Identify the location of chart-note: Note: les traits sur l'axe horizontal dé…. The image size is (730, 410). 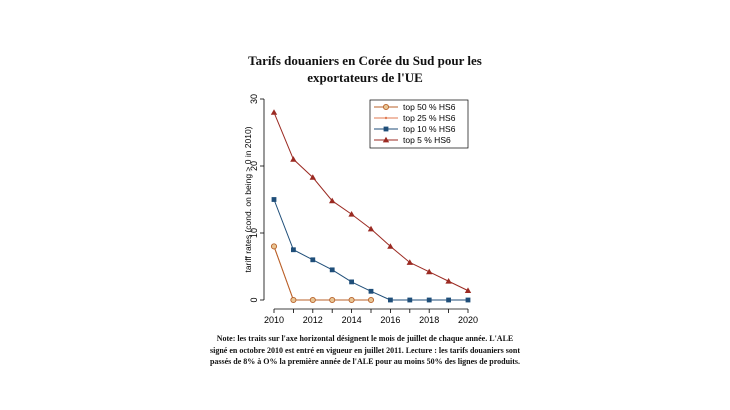
(365, 350).